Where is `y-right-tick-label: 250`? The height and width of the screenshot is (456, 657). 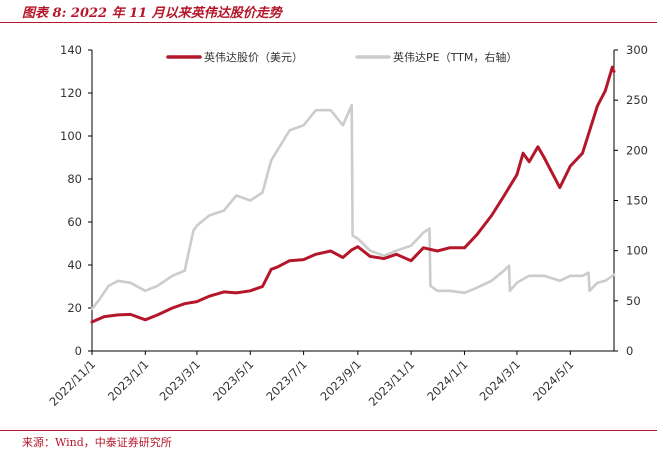 y-right-tick-label: 250 is located at coordinates (637, 100).